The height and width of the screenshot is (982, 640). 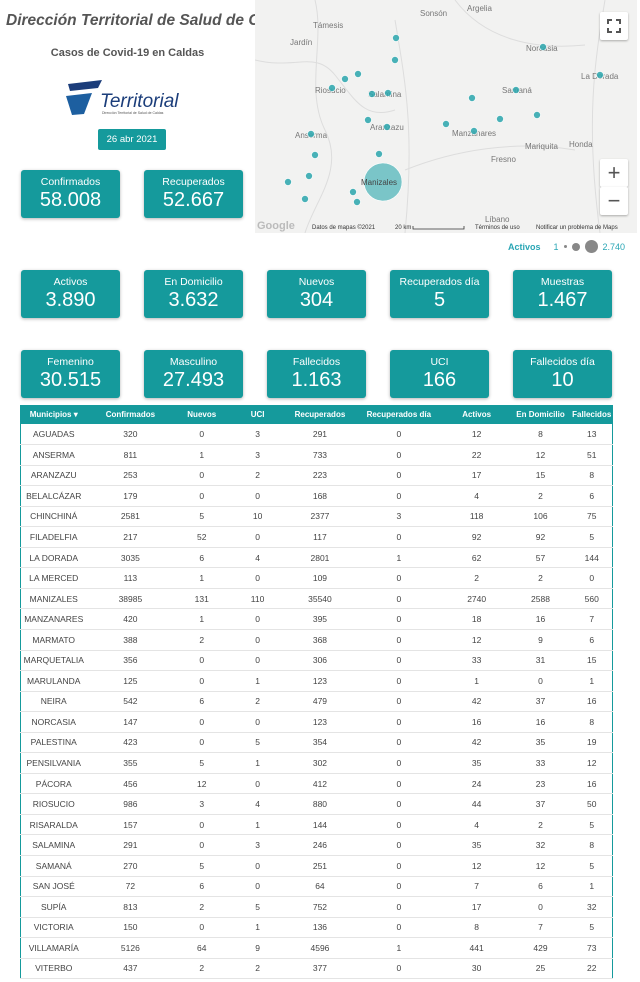 I want to click on column-header: Fallecidos, so click(x=592, y=414).